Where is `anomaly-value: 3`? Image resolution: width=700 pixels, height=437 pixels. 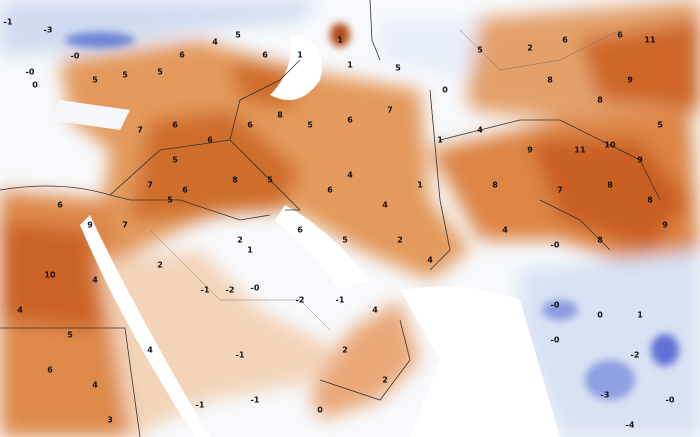 anomaly-value: 3 is located at coordinates (110, 420).